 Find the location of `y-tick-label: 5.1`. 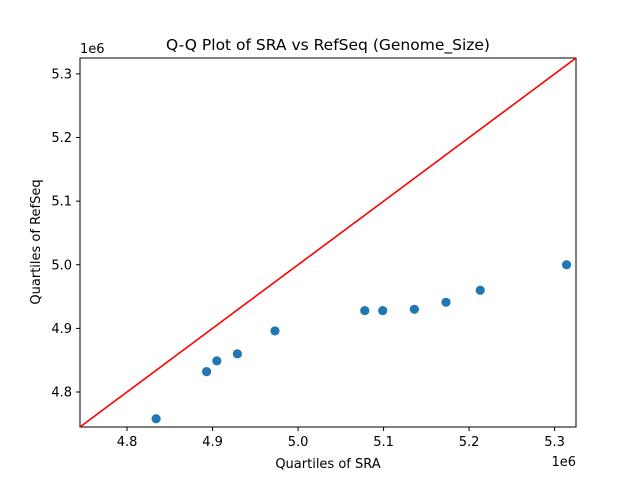

y-tick-label: 5.1 is located at coordinates (61, 202).